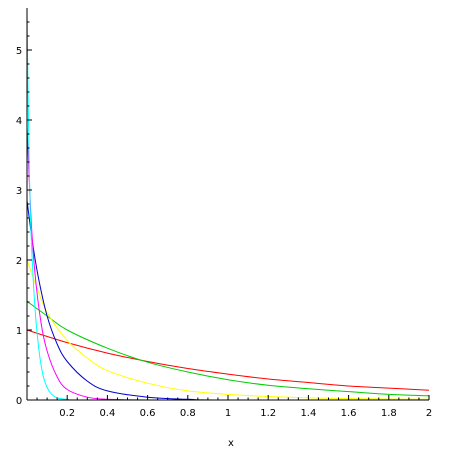 The image size is (450, 450). I want to click on x-tick-label: 1, so click(228, 413).